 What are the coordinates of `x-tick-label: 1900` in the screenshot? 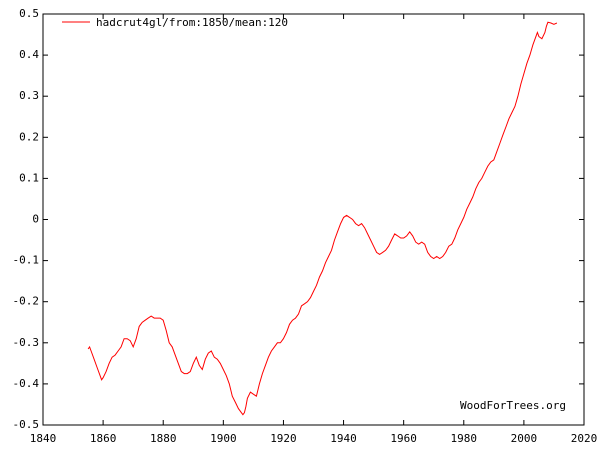 It's located at (223, 438).